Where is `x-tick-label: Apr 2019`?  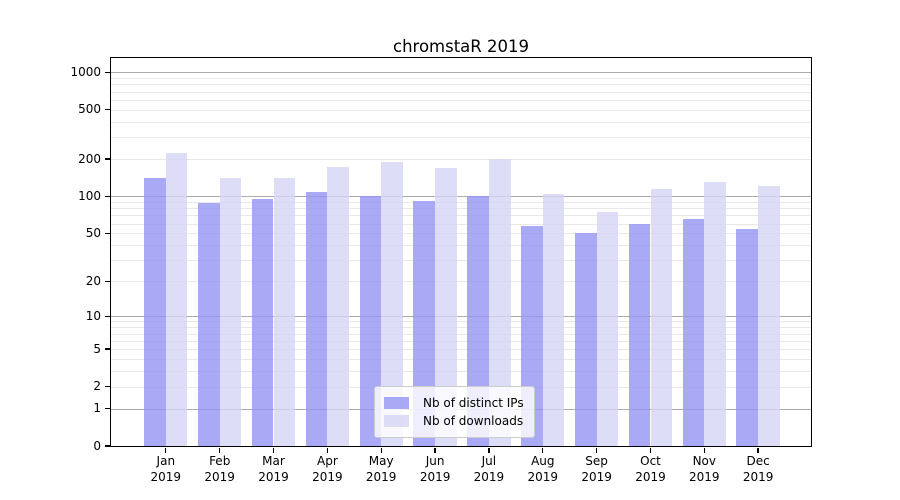
x-tick-label: Apr 2019 is located at coordinates (327, 469).